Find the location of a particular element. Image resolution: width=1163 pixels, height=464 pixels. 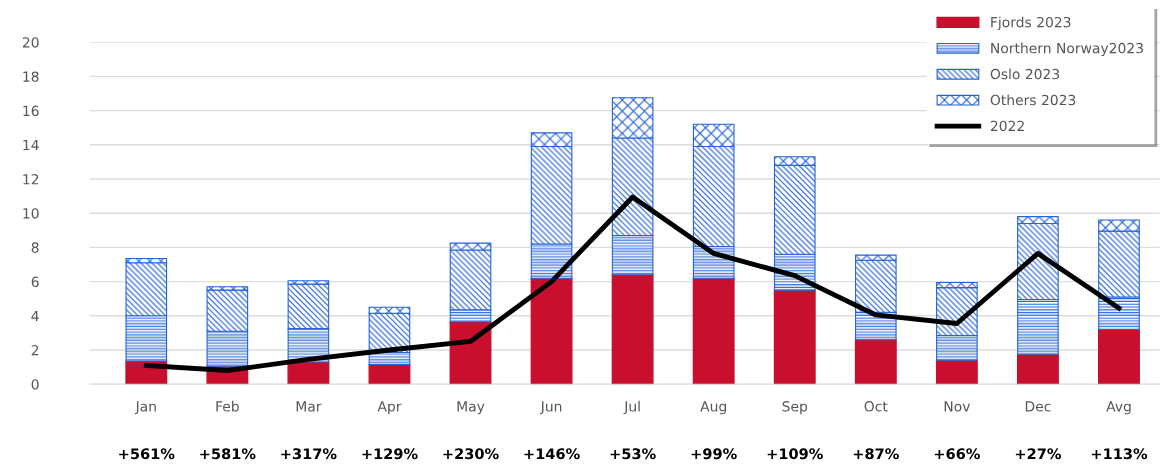

legend-label: Oslo 2023 is located at coordinates (1025, 74).